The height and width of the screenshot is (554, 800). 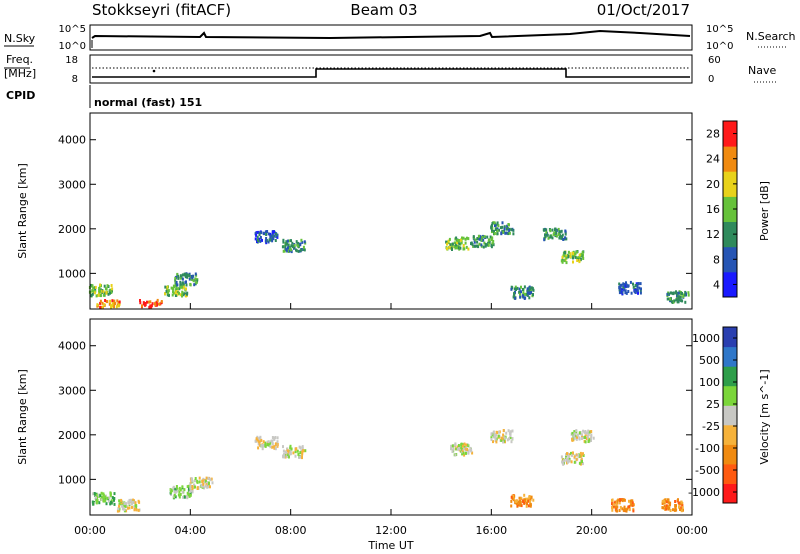 I want to click on power-colorbar-label: Power [dB], so click(x=764, y=211).